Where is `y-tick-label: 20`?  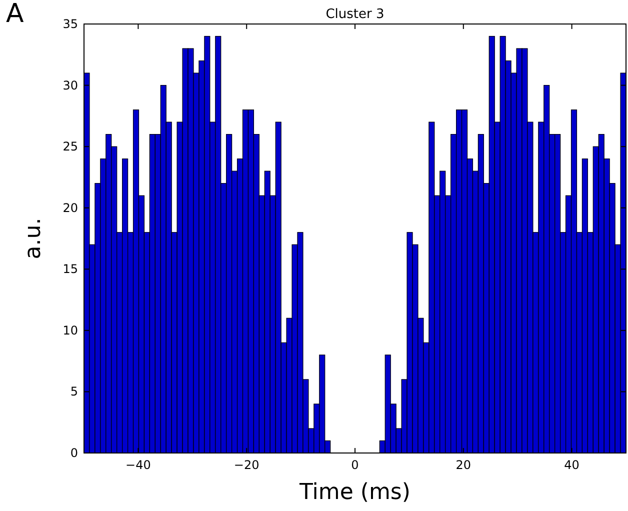
y-tick-label: 20 is located at coordinates (70, 207).